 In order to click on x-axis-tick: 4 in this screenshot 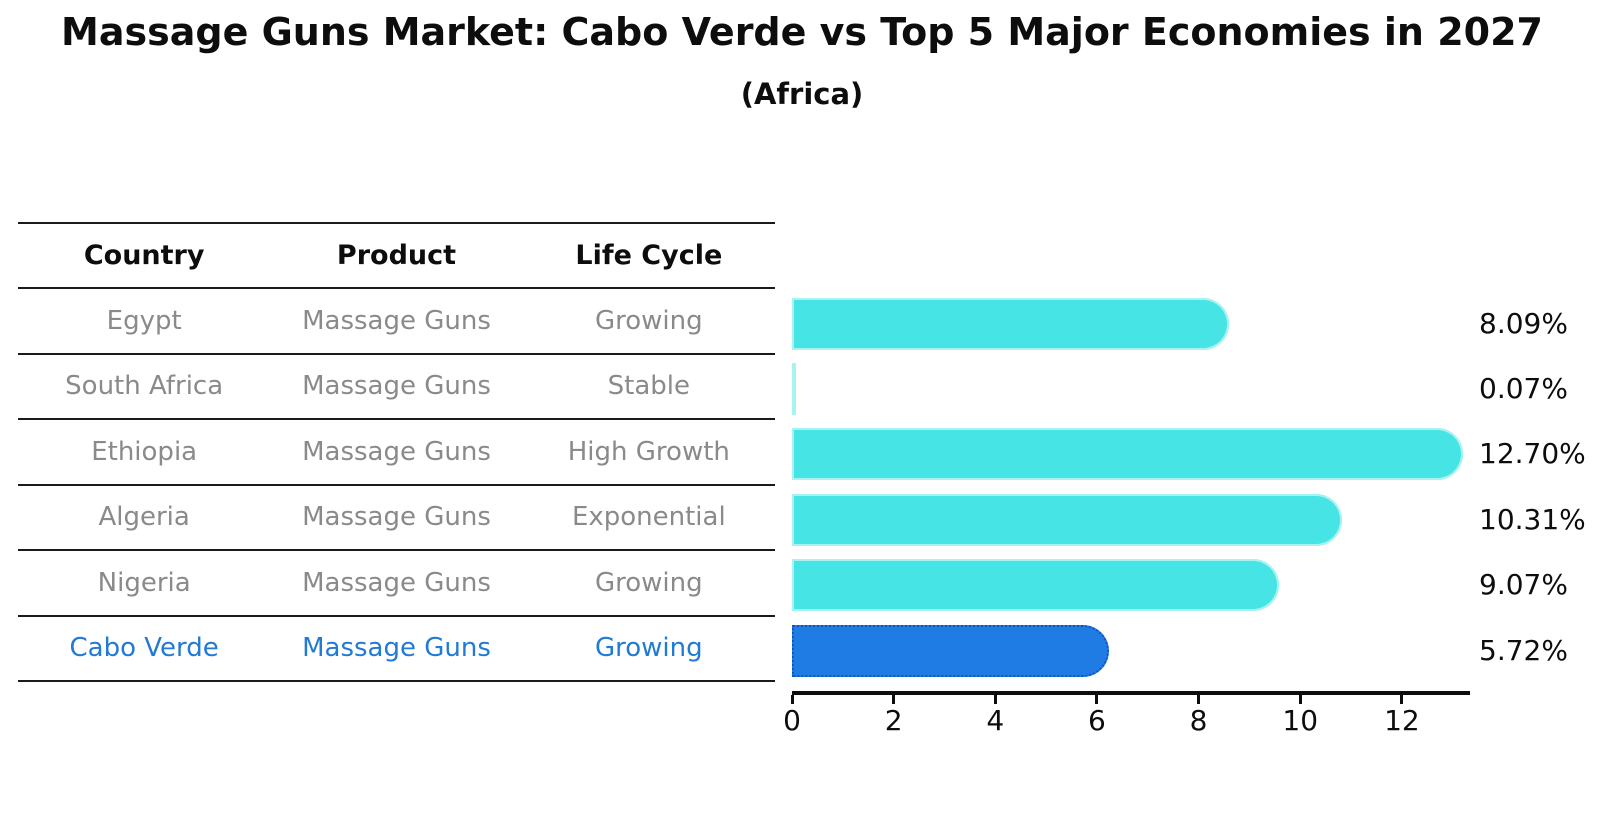, I will do `click(995, 716)`.